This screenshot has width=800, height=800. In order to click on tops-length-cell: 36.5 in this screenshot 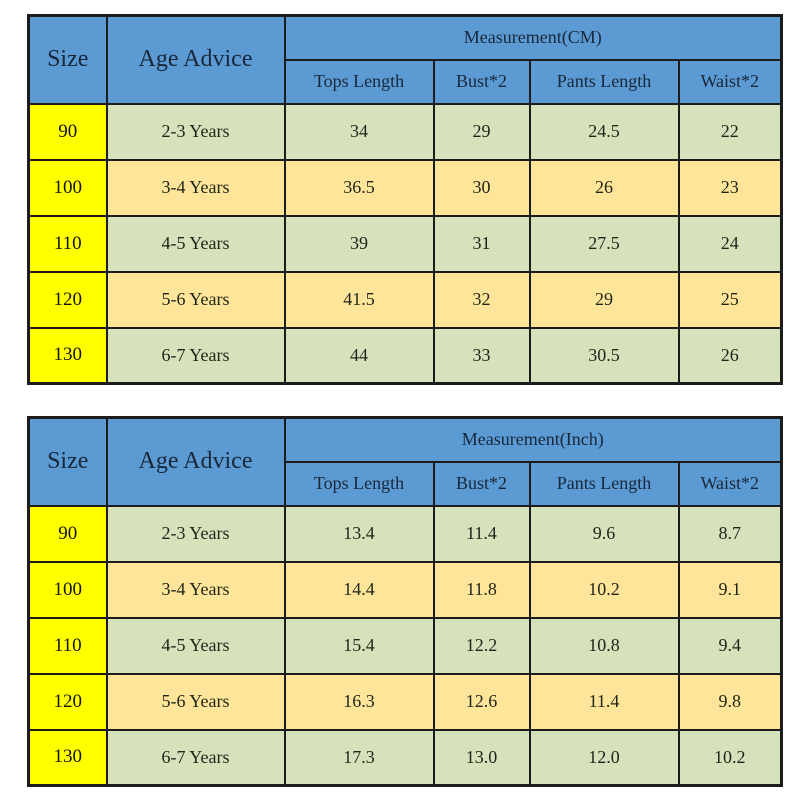, I will do `click(359, 187)`.